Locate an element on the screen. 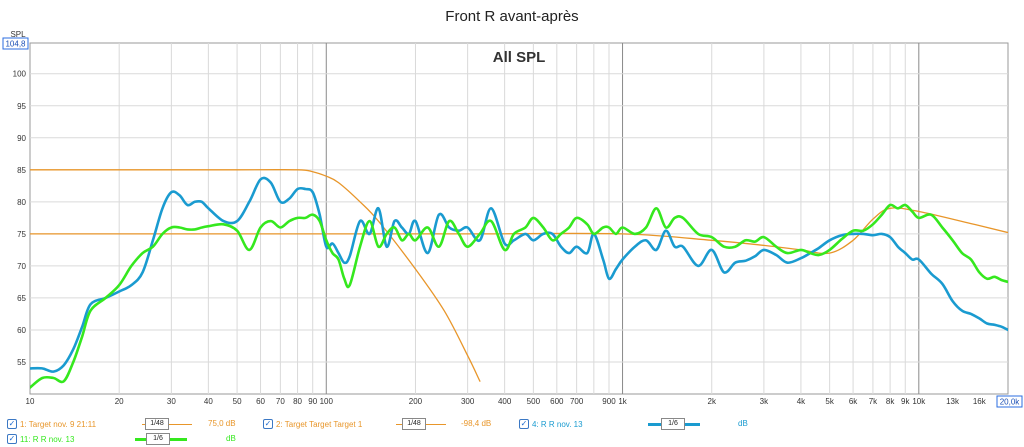 Image resolution: width=1024 pixels, height=447 pixels. y-tick-label: 60 is located at coordinates (21, 330).